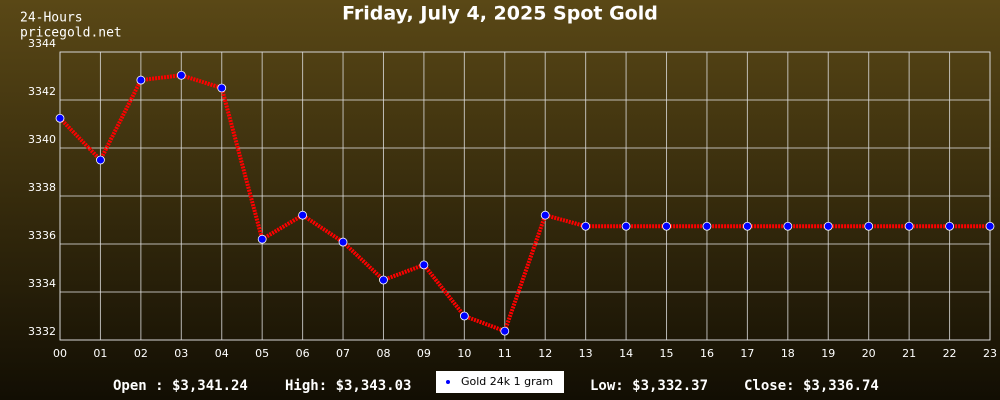 The height and width of the screenshot is (400, 1000). Describe the element at coordinates (222, 353) in the screenshot. I see `x-tick-label: 04` at that location.